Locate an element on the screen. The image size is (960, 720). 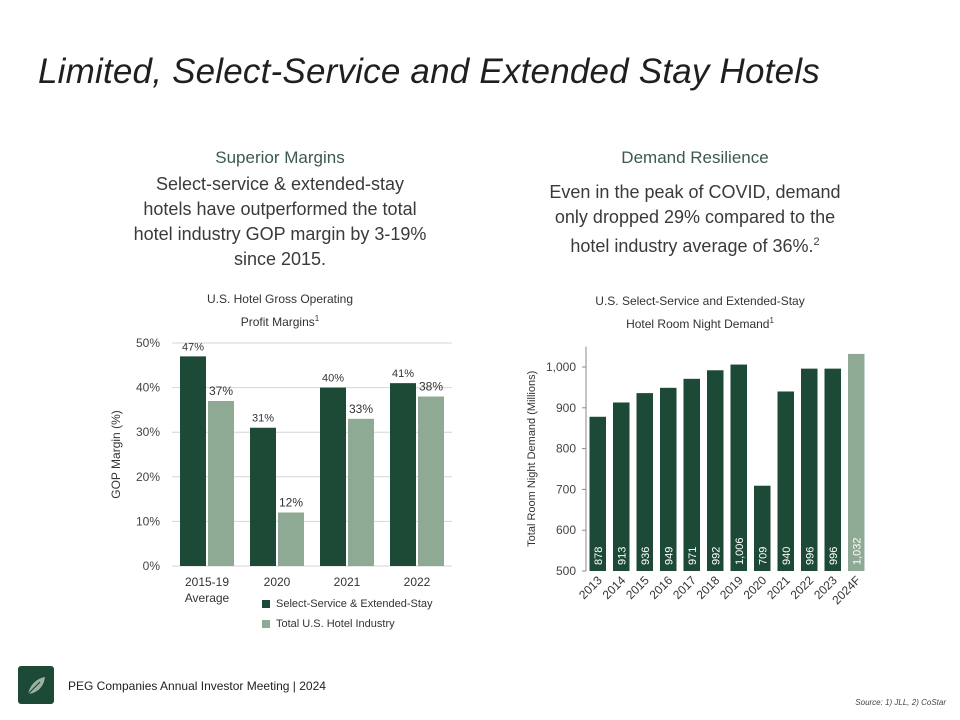
y-tick-label: 0% is located at coordinates (152, 566).